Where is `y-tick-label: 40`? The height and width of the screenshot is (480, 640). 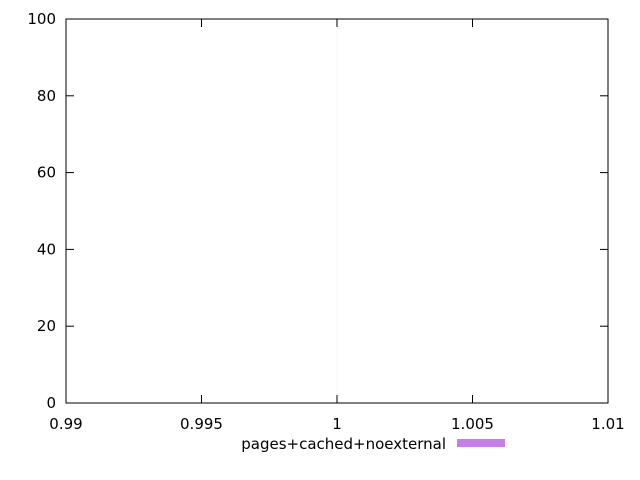
y-tick-label: 40 is located at coordinates (46, 249).